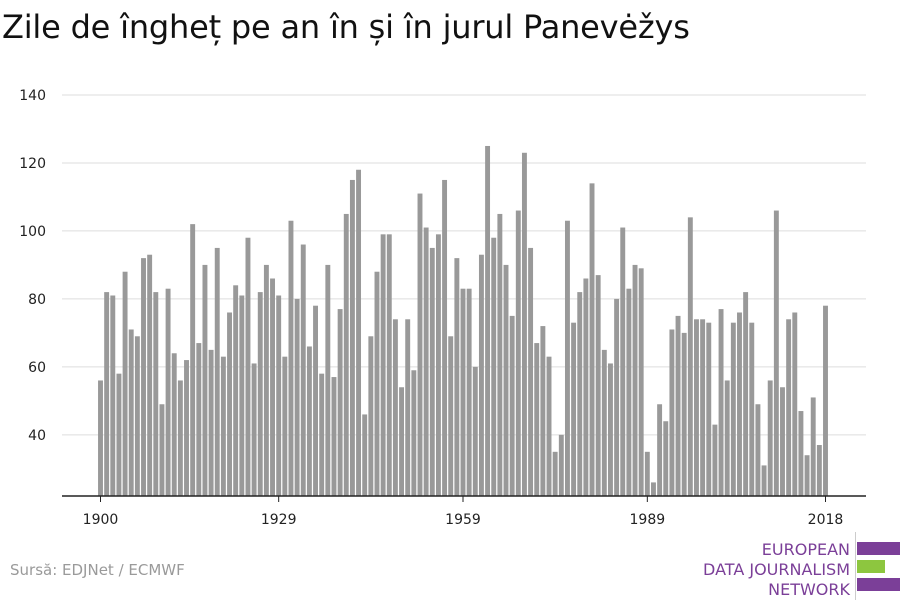 The height and width of the screenshot is (600, 900). I want to click on logo-purple-bar-top, so click(878, 548).